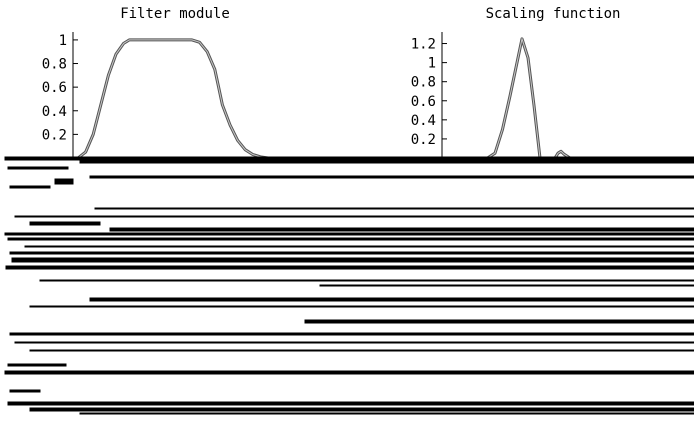 Image resolution: width=694 pixels, height=431 pixels. I want to click on scaling-function-chart: Scaling function 0.2 0.4 0.6 0.8 1 1.2, so click(516, 83).